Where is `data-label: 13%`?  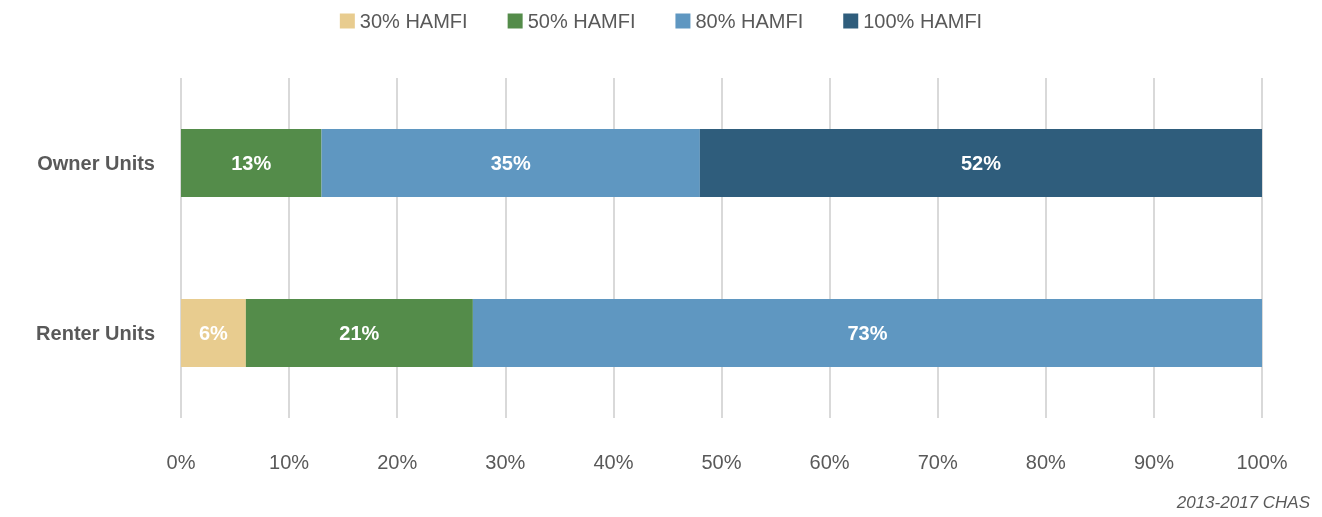 data-label: 13% is located at coordinates (251, 163).